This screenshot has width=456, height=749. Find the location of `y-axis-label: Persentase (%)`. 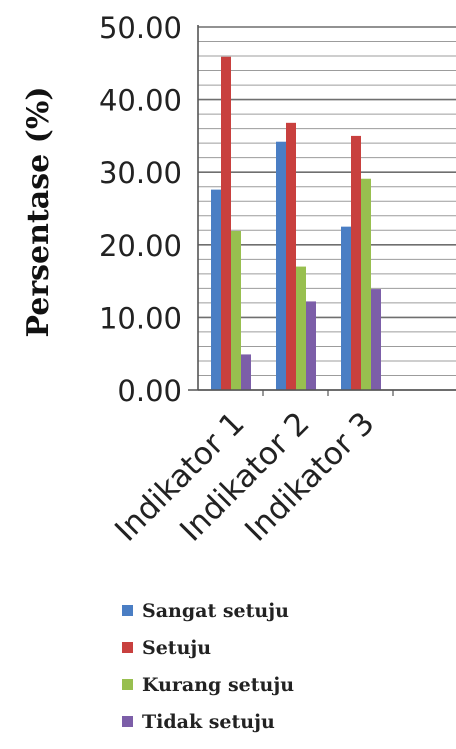

y-axis-label: Persentase (%) is located at coordinates (38, 211).